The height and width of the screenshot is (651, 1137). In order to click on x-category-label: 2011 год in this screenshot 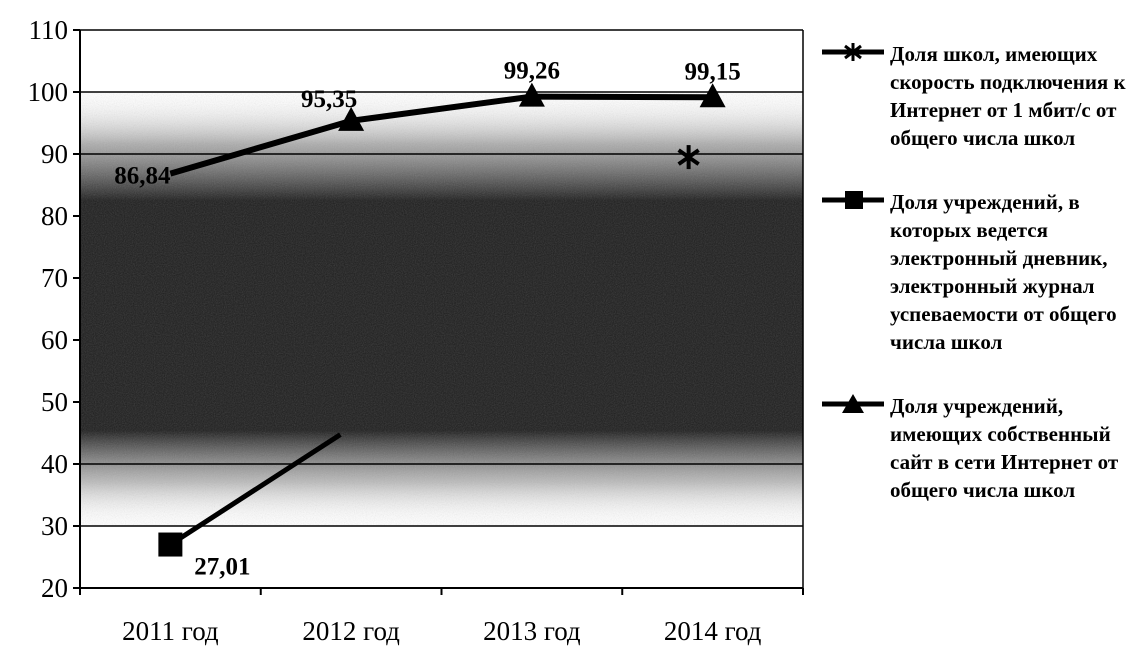, I will do `click(170, 631)`.